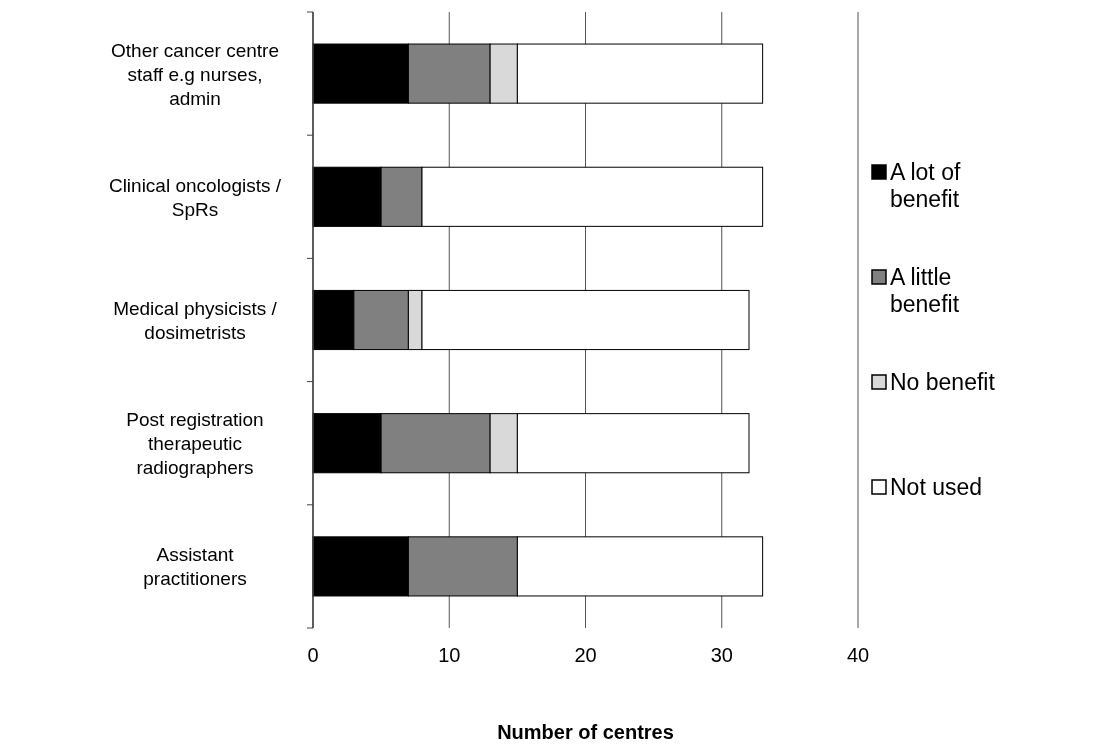 The width and height of the screenshot is (1111, 749). Describe the element at coordinates (195, 320) in the screenshot. I see `y-tick-label: Medical physicists / dosimetrists` at that location.